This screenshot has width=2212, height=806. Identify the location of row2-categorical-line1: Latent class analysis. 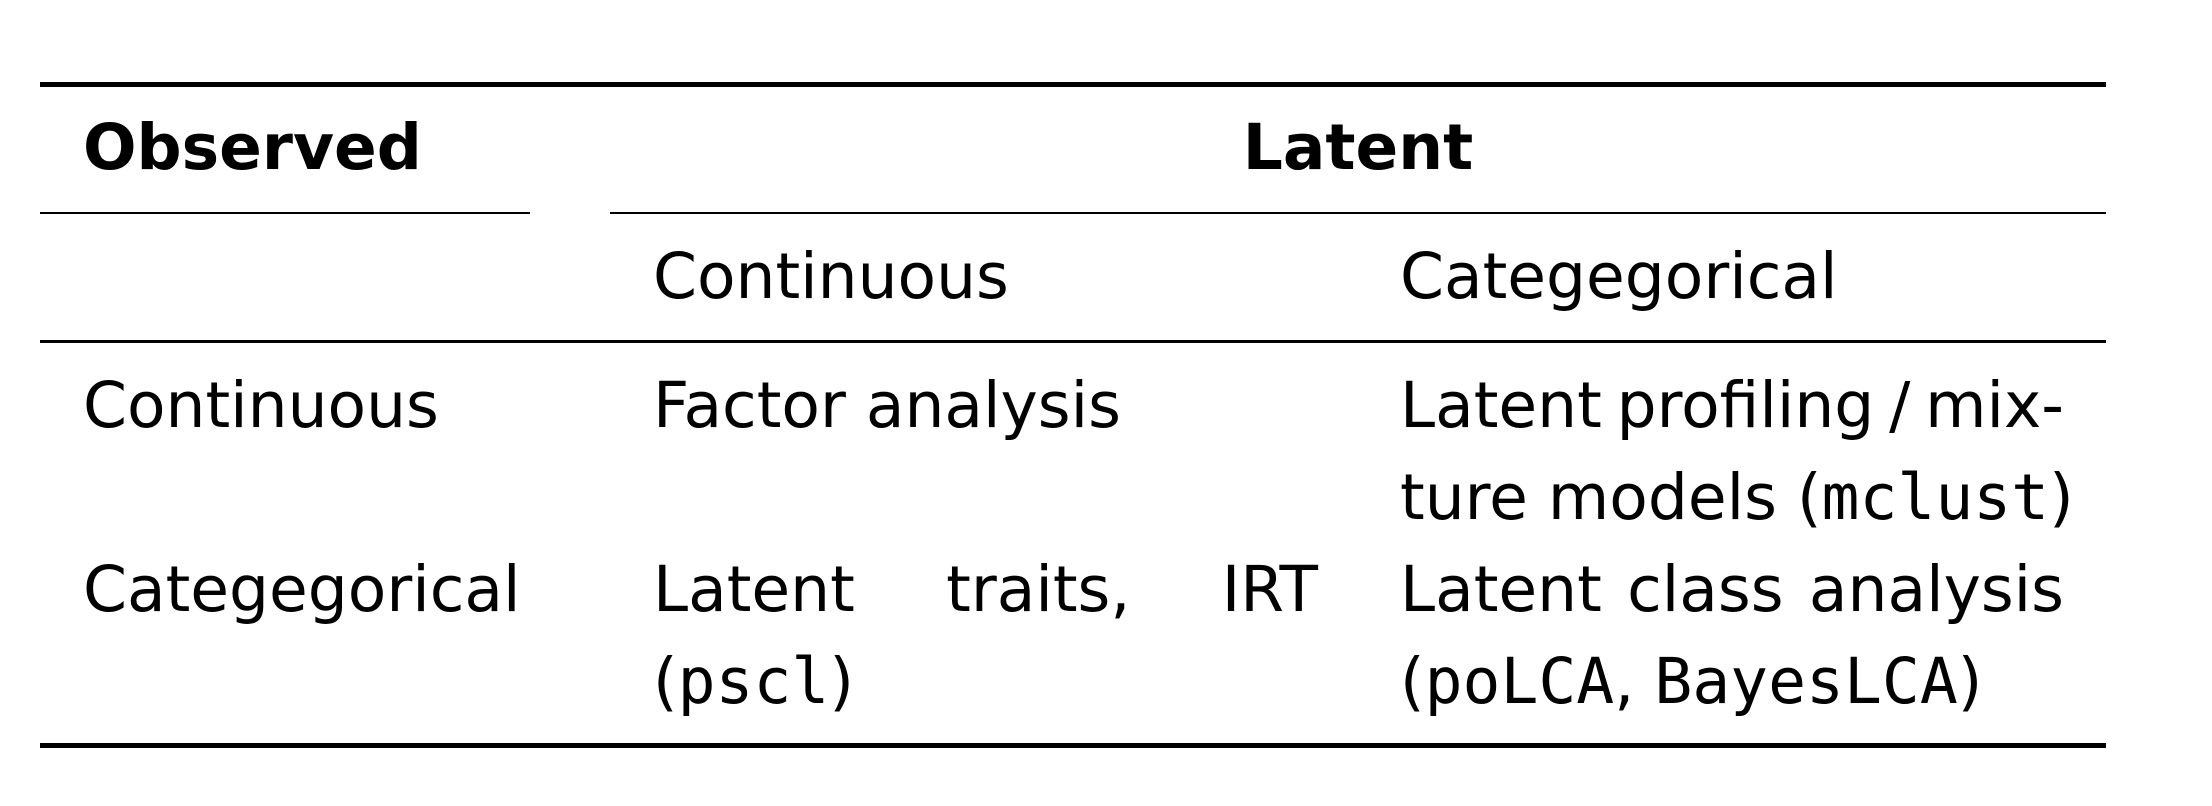
(1732, 590).